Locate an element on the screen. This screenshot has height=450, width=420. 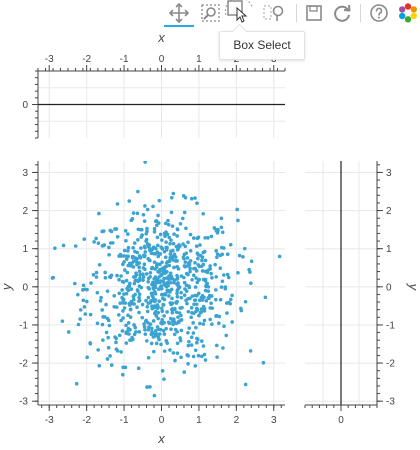
box-zoom-tool is located at coordinates (211, 13).